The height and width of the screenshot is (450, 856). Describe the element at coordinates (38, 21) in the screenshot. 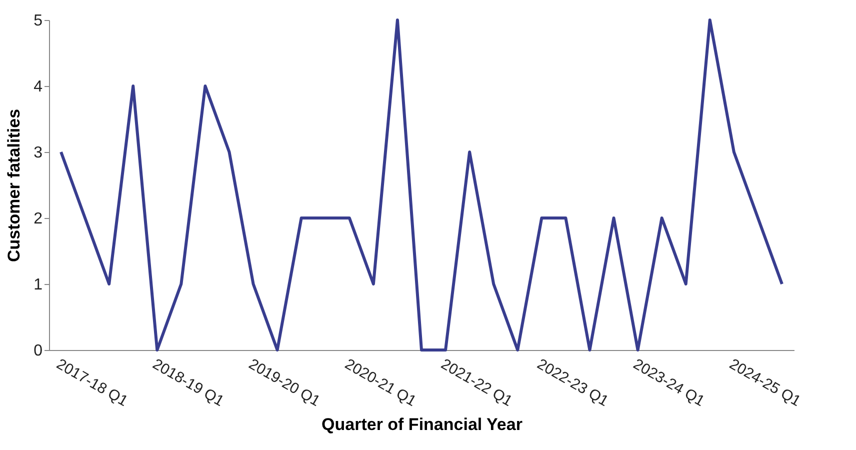

I see `y-tick-label: 5` at that location.